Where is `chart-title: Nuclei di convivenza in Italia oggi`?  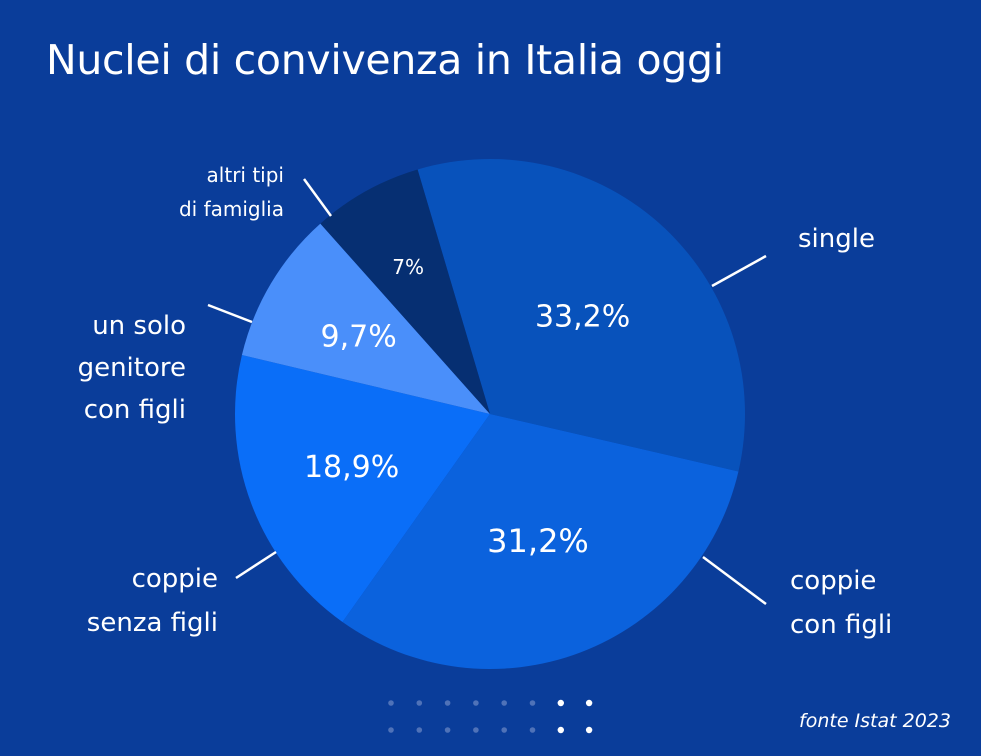 chart-title: Nuclei di convivenza in Italia oggi is located at coordinates (385, 60).